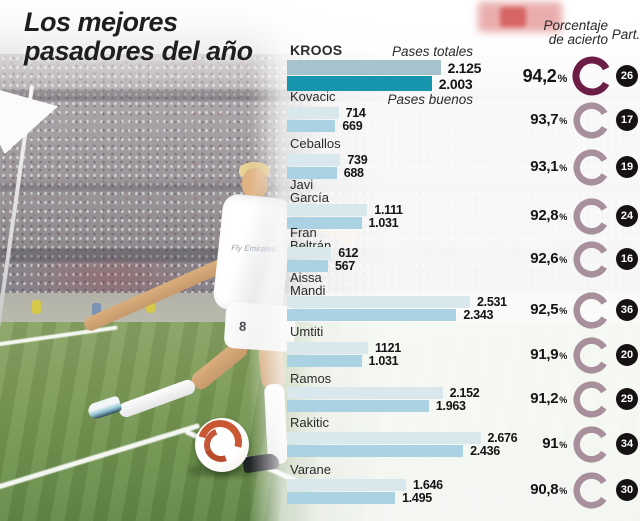 Image resolution: width=640 pixels, height=521 pixels. What do you see at coordinates (625, 34) in the screenshot?
I see `header-partidos: Part.` at bounding box center [625, 34].